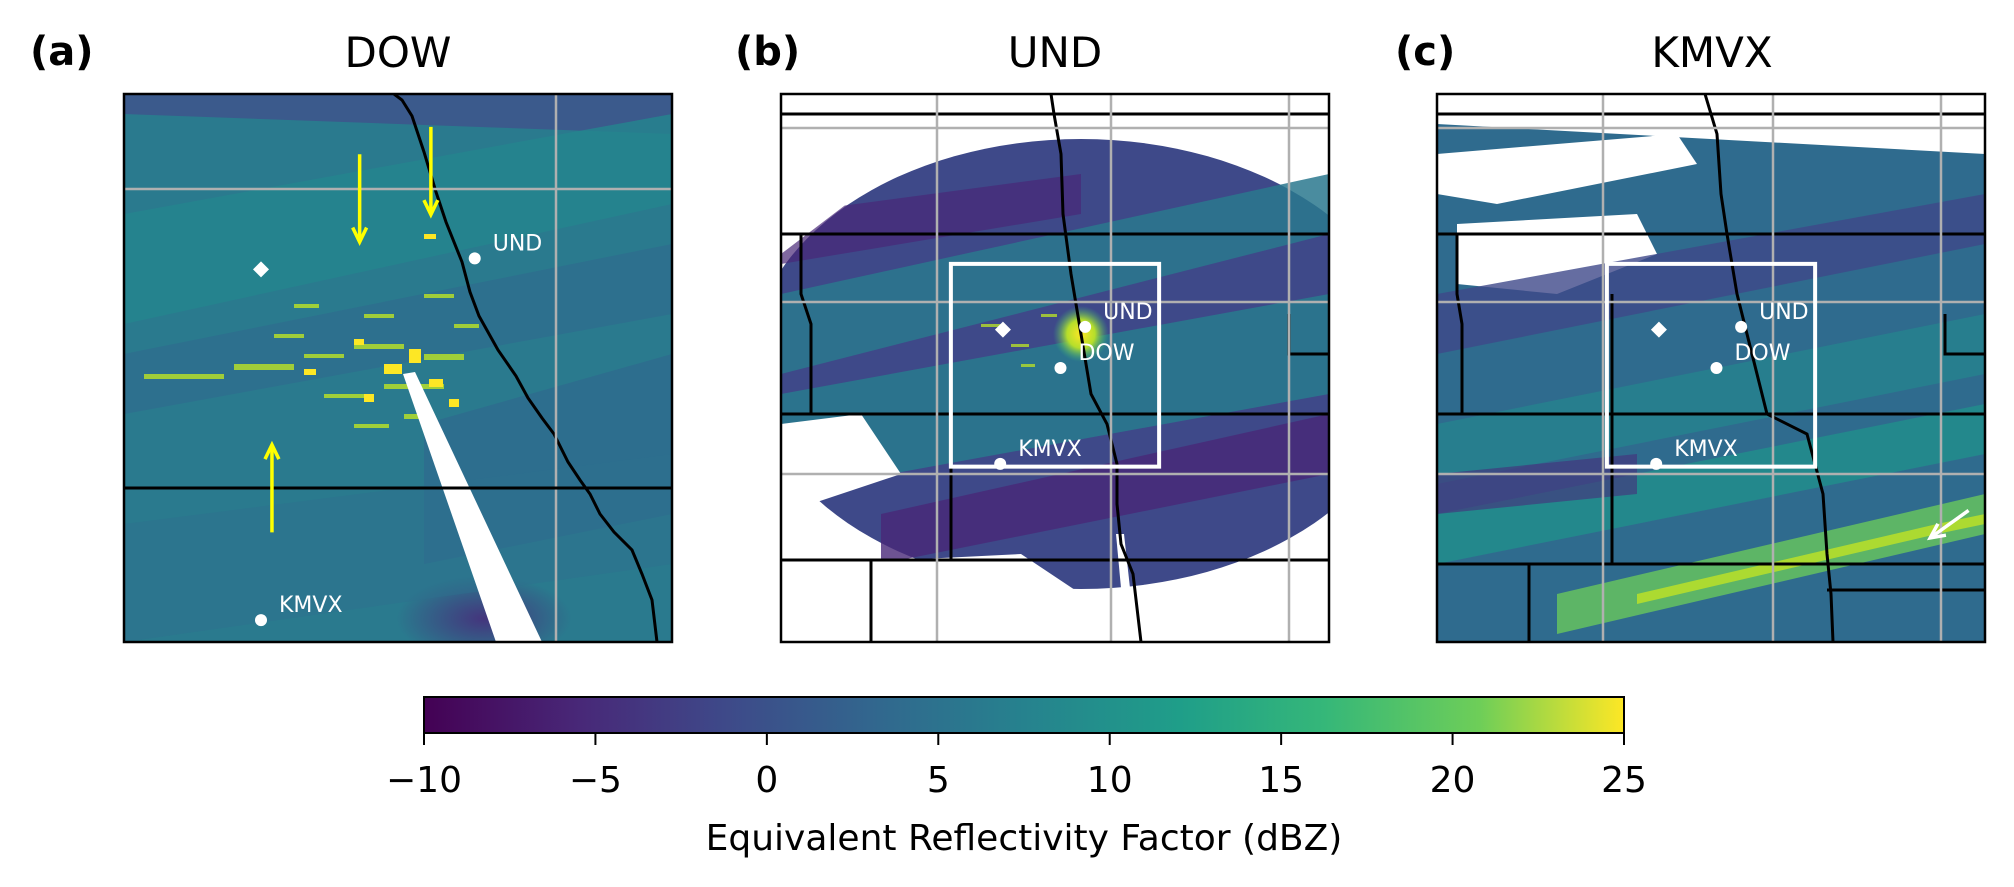  I want to click on overlay-b: UND DOW KMVX, so click(1055, 365).